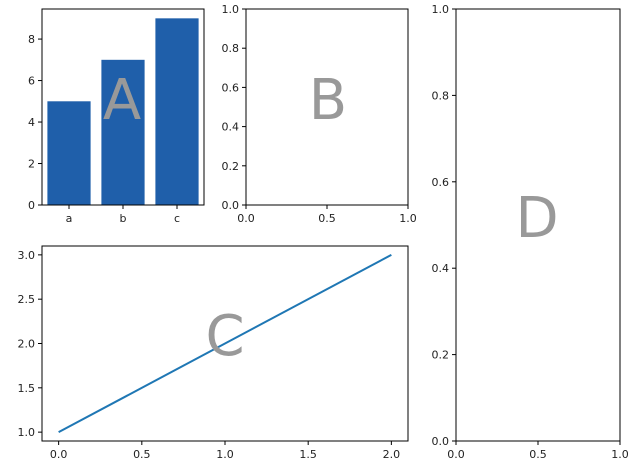 This screenshot has width=633, height=473. I want to click on x-tick-label: 2.0, so click(392, 454).